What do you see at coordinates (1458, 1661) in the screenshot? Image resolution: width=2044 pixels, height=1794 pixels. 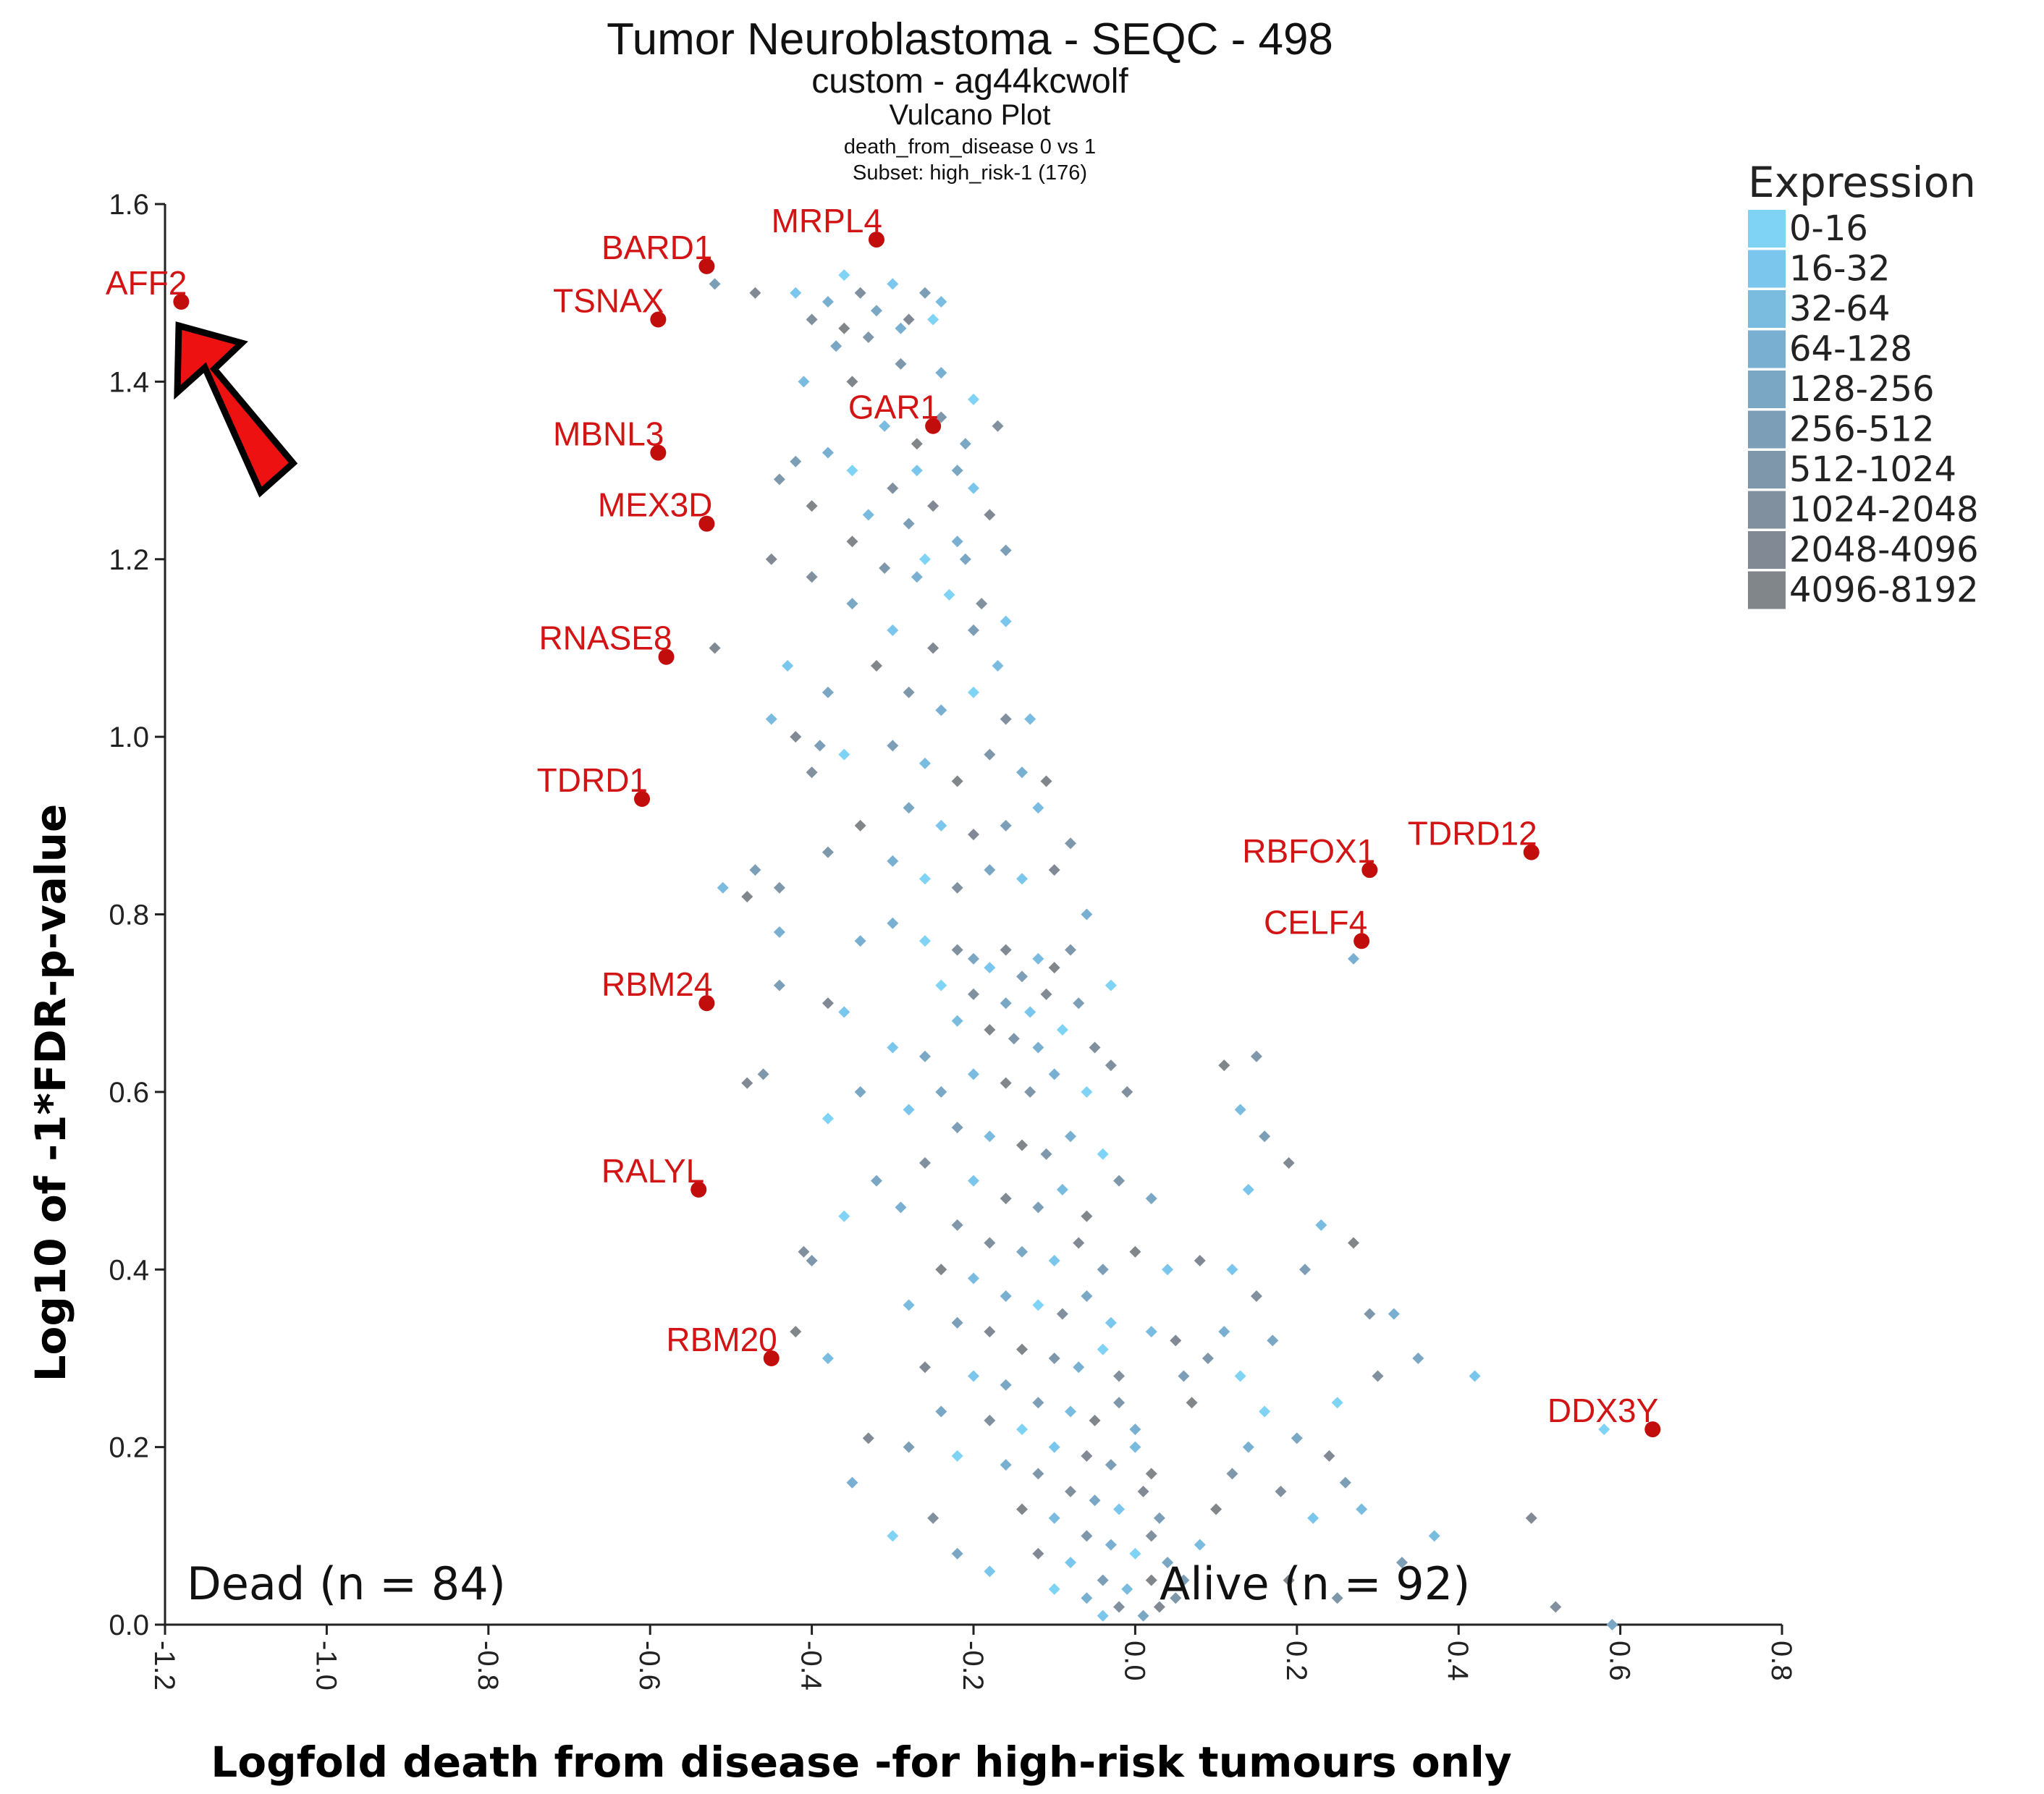 I see `x-tick-label: 0.4` at bounding box center [1458, 1661].